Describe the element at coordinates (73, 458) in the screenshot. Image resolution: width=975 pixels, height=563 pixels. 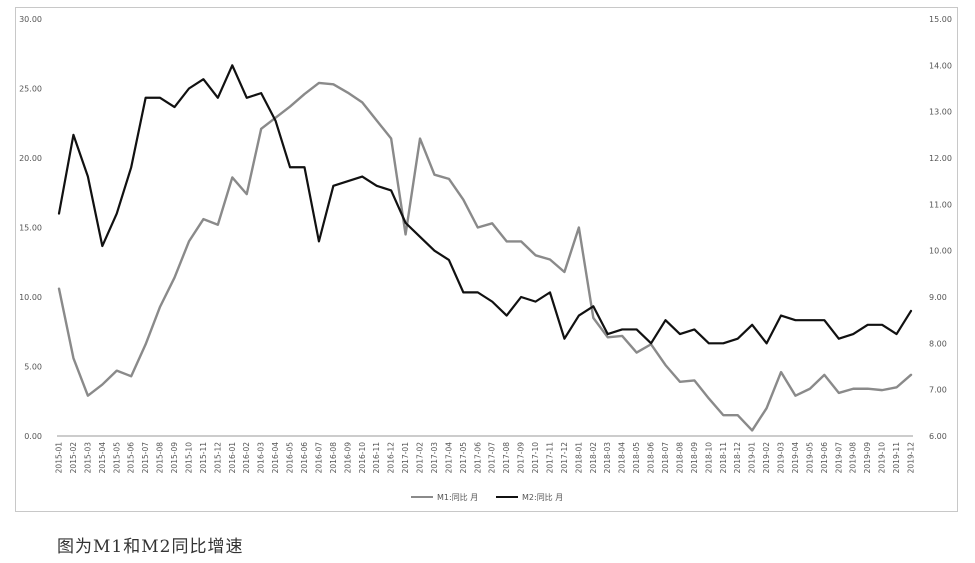
I see `x-tick-label: 2015-02` at that location.